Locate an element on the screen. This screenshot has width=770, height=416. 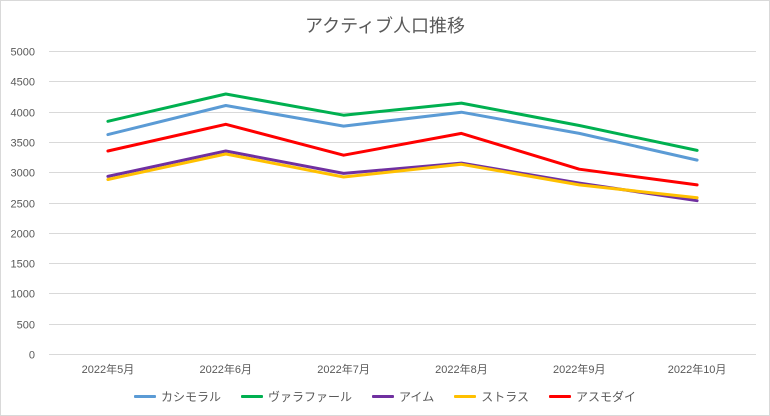
y-tick-label: 3000 is located at coordinates (23, 174).